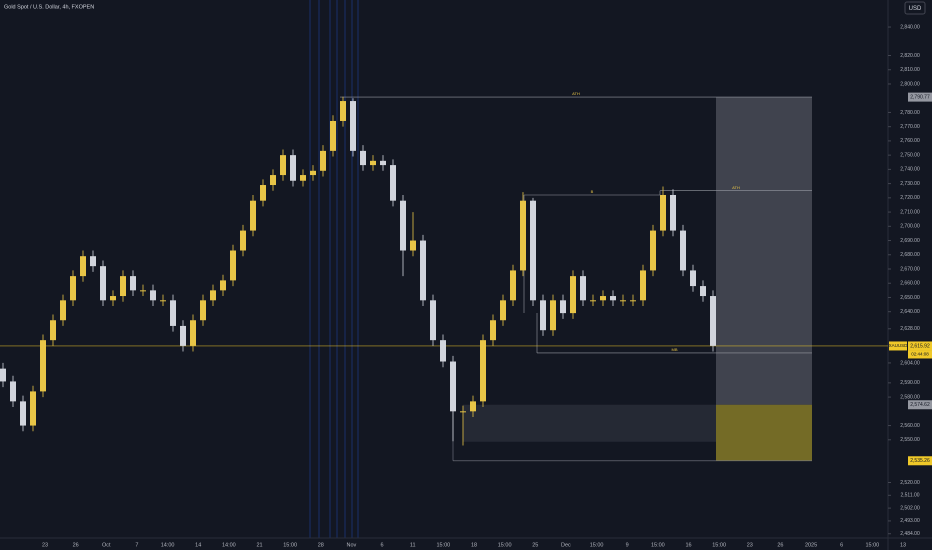 The width and height of the screenshot is (932, 550). I want to click on y-tick-label: 2,580.00, so click(910, 397).